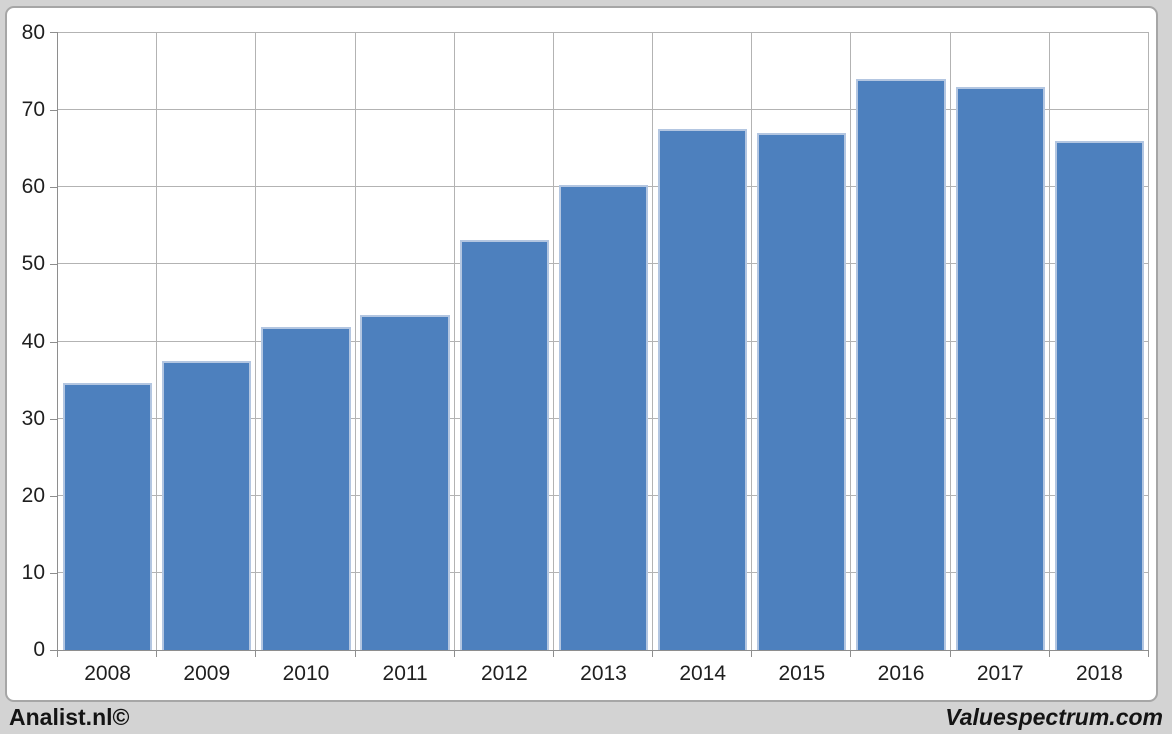  Describe the element at coordinates (107, 341) in the screenshot. I see `bar-slot-2008` at that location.